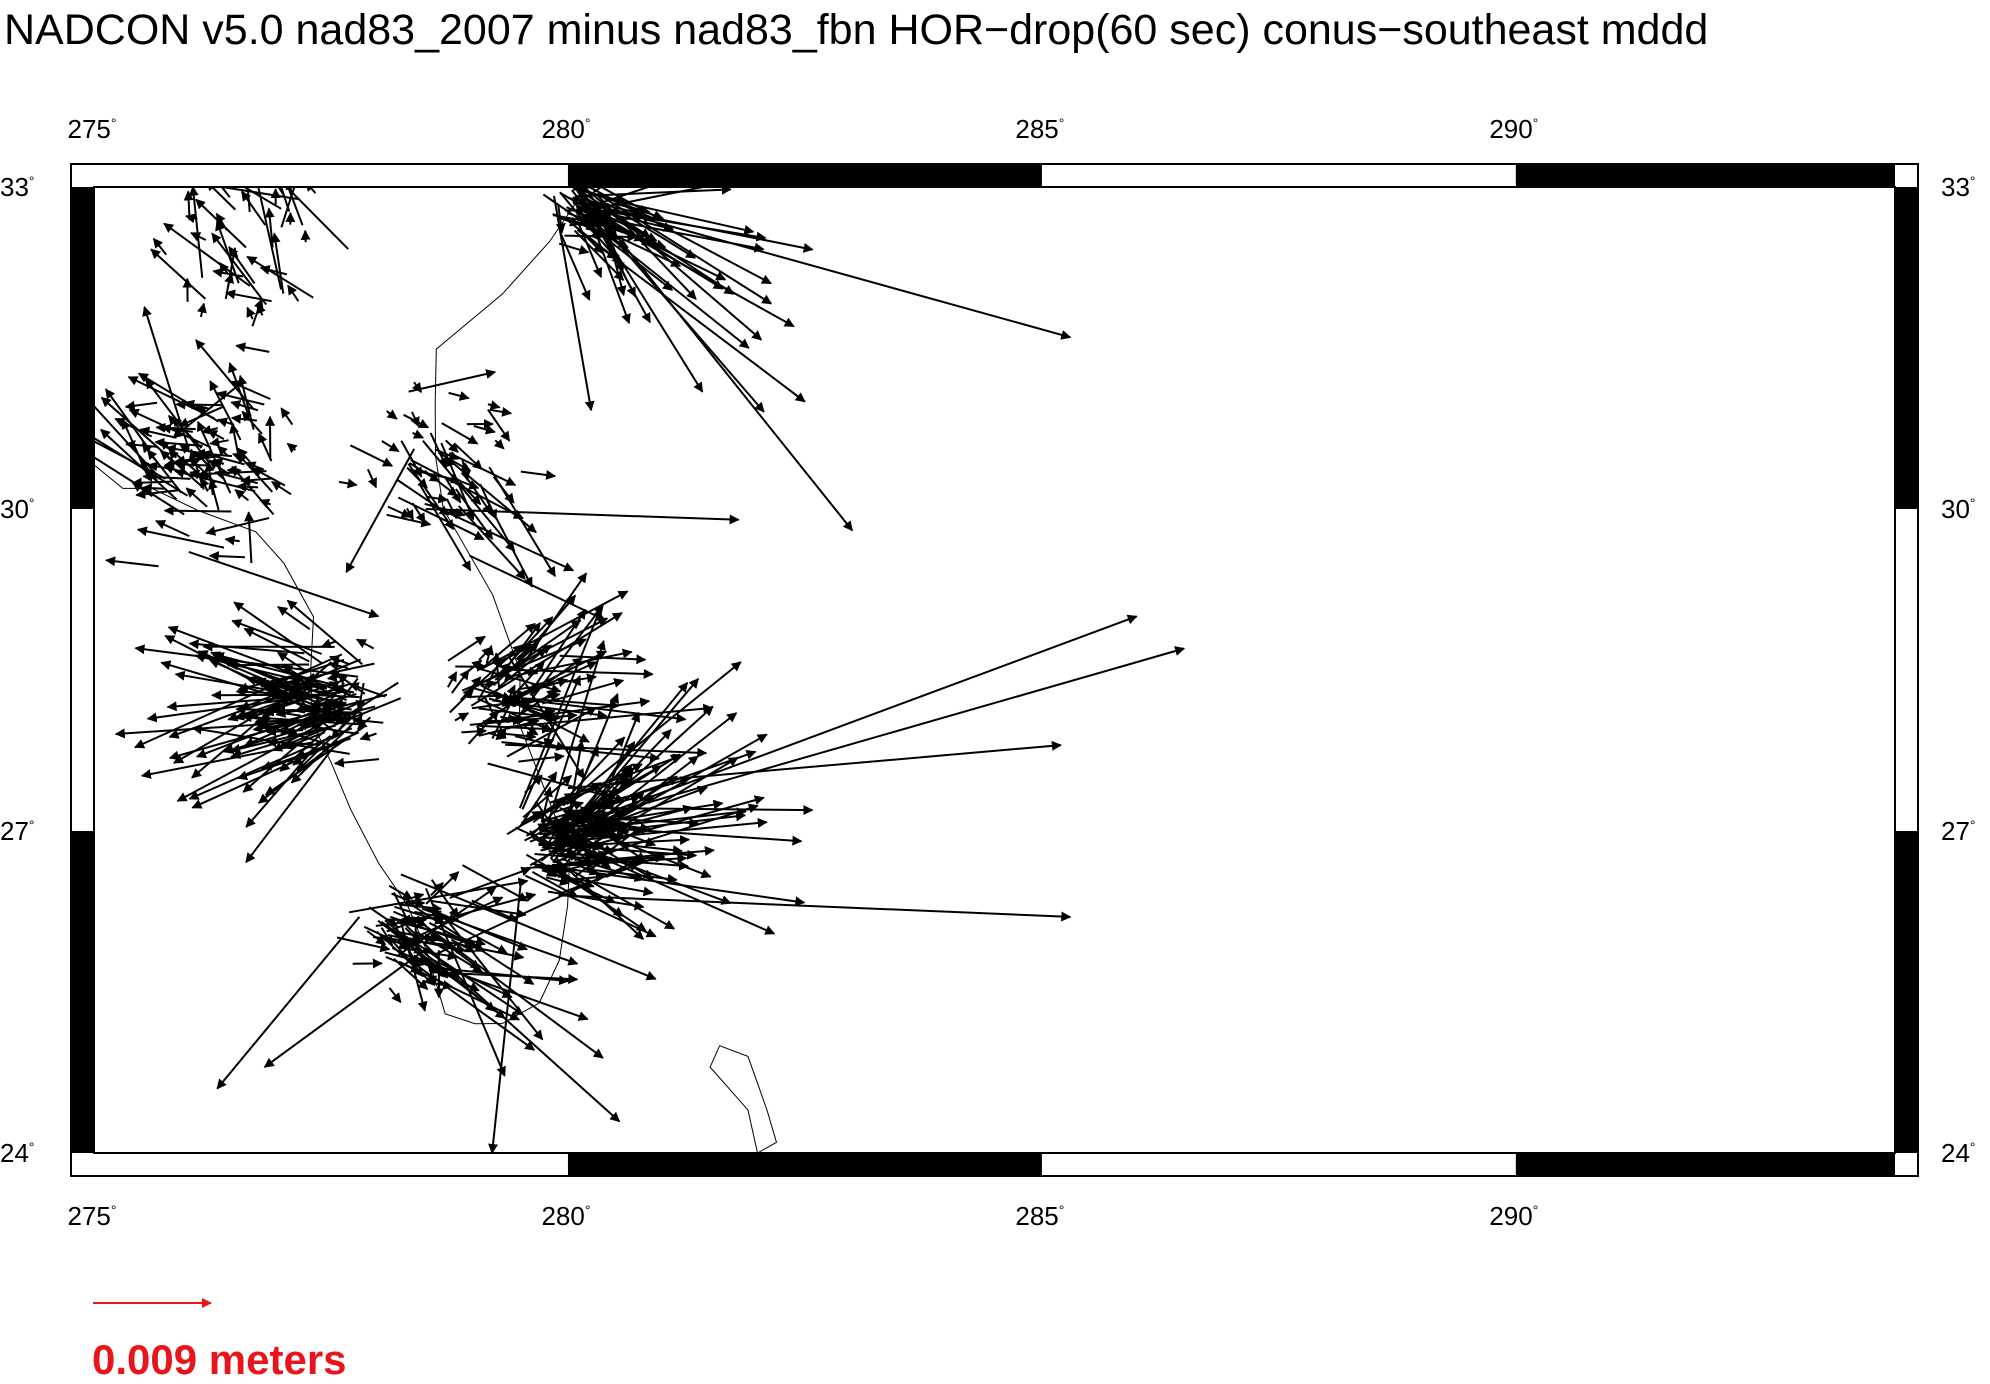 This screenshot has width=1990, height=1384. I want to click on frame-bar-top, so click(1705, 175).